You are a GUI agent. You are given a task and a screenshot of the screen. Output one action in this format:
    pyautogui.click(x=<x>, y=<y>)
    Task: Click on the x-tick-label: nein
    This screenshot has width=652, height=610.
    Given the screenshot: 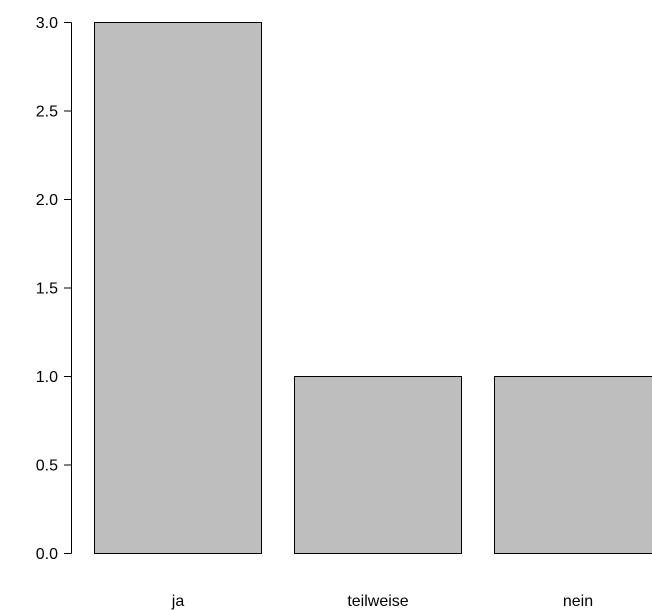 What is the action you would take?
    pyautogui.click(x=578, y=601)
    